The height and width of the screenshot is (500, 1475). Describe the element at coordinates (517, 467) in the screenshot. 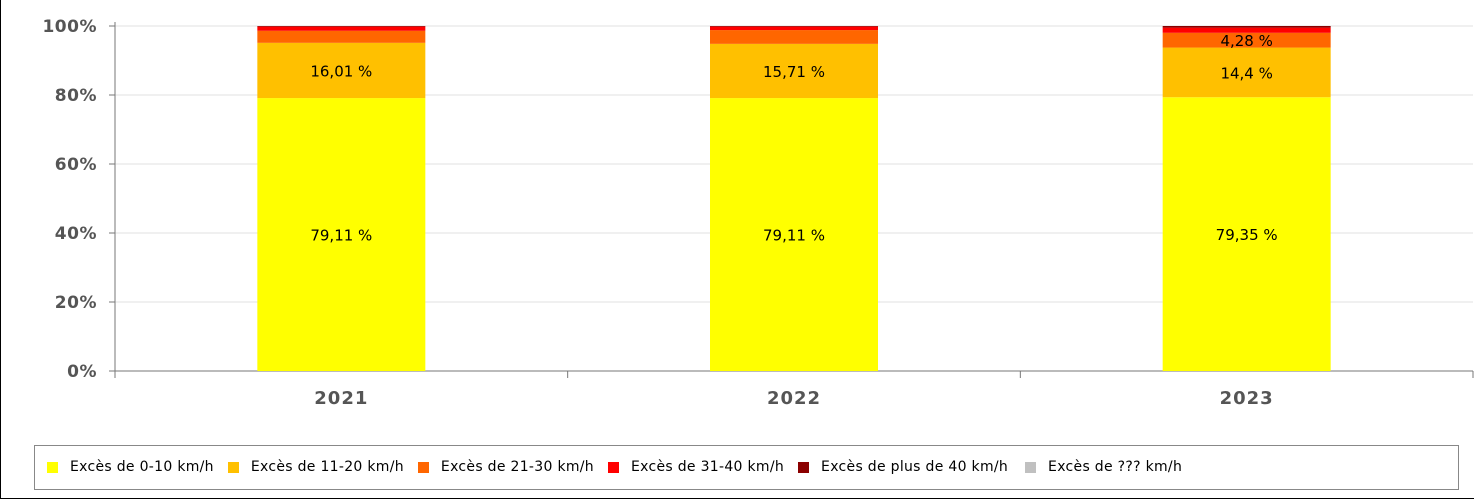

I see `legend-label: Excès de 21-30 km/h` at that location.